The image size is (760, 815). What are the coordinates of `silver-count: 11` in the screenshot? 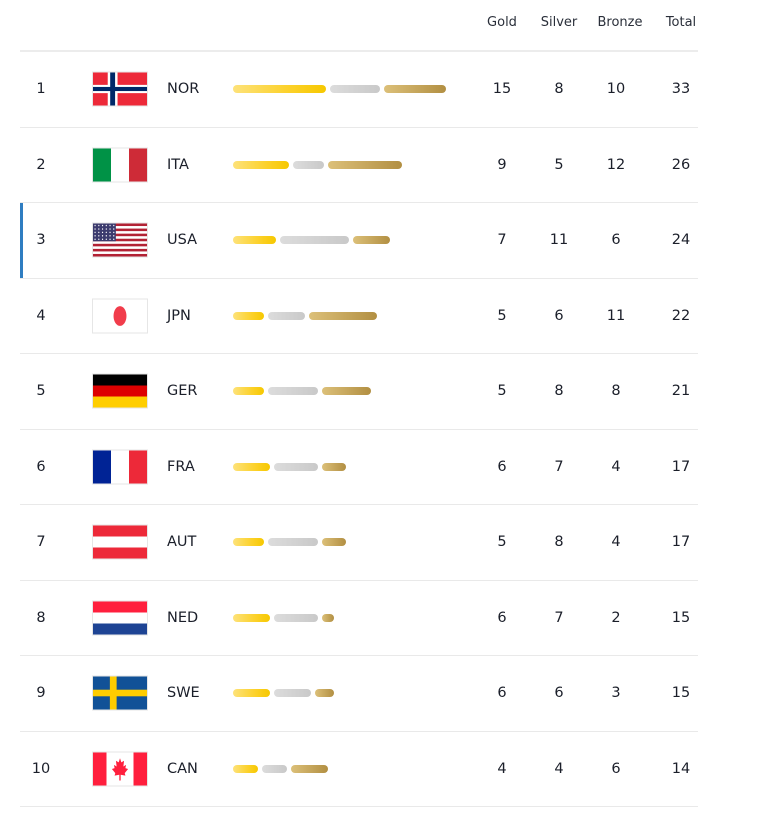 It's located at (559, 240).